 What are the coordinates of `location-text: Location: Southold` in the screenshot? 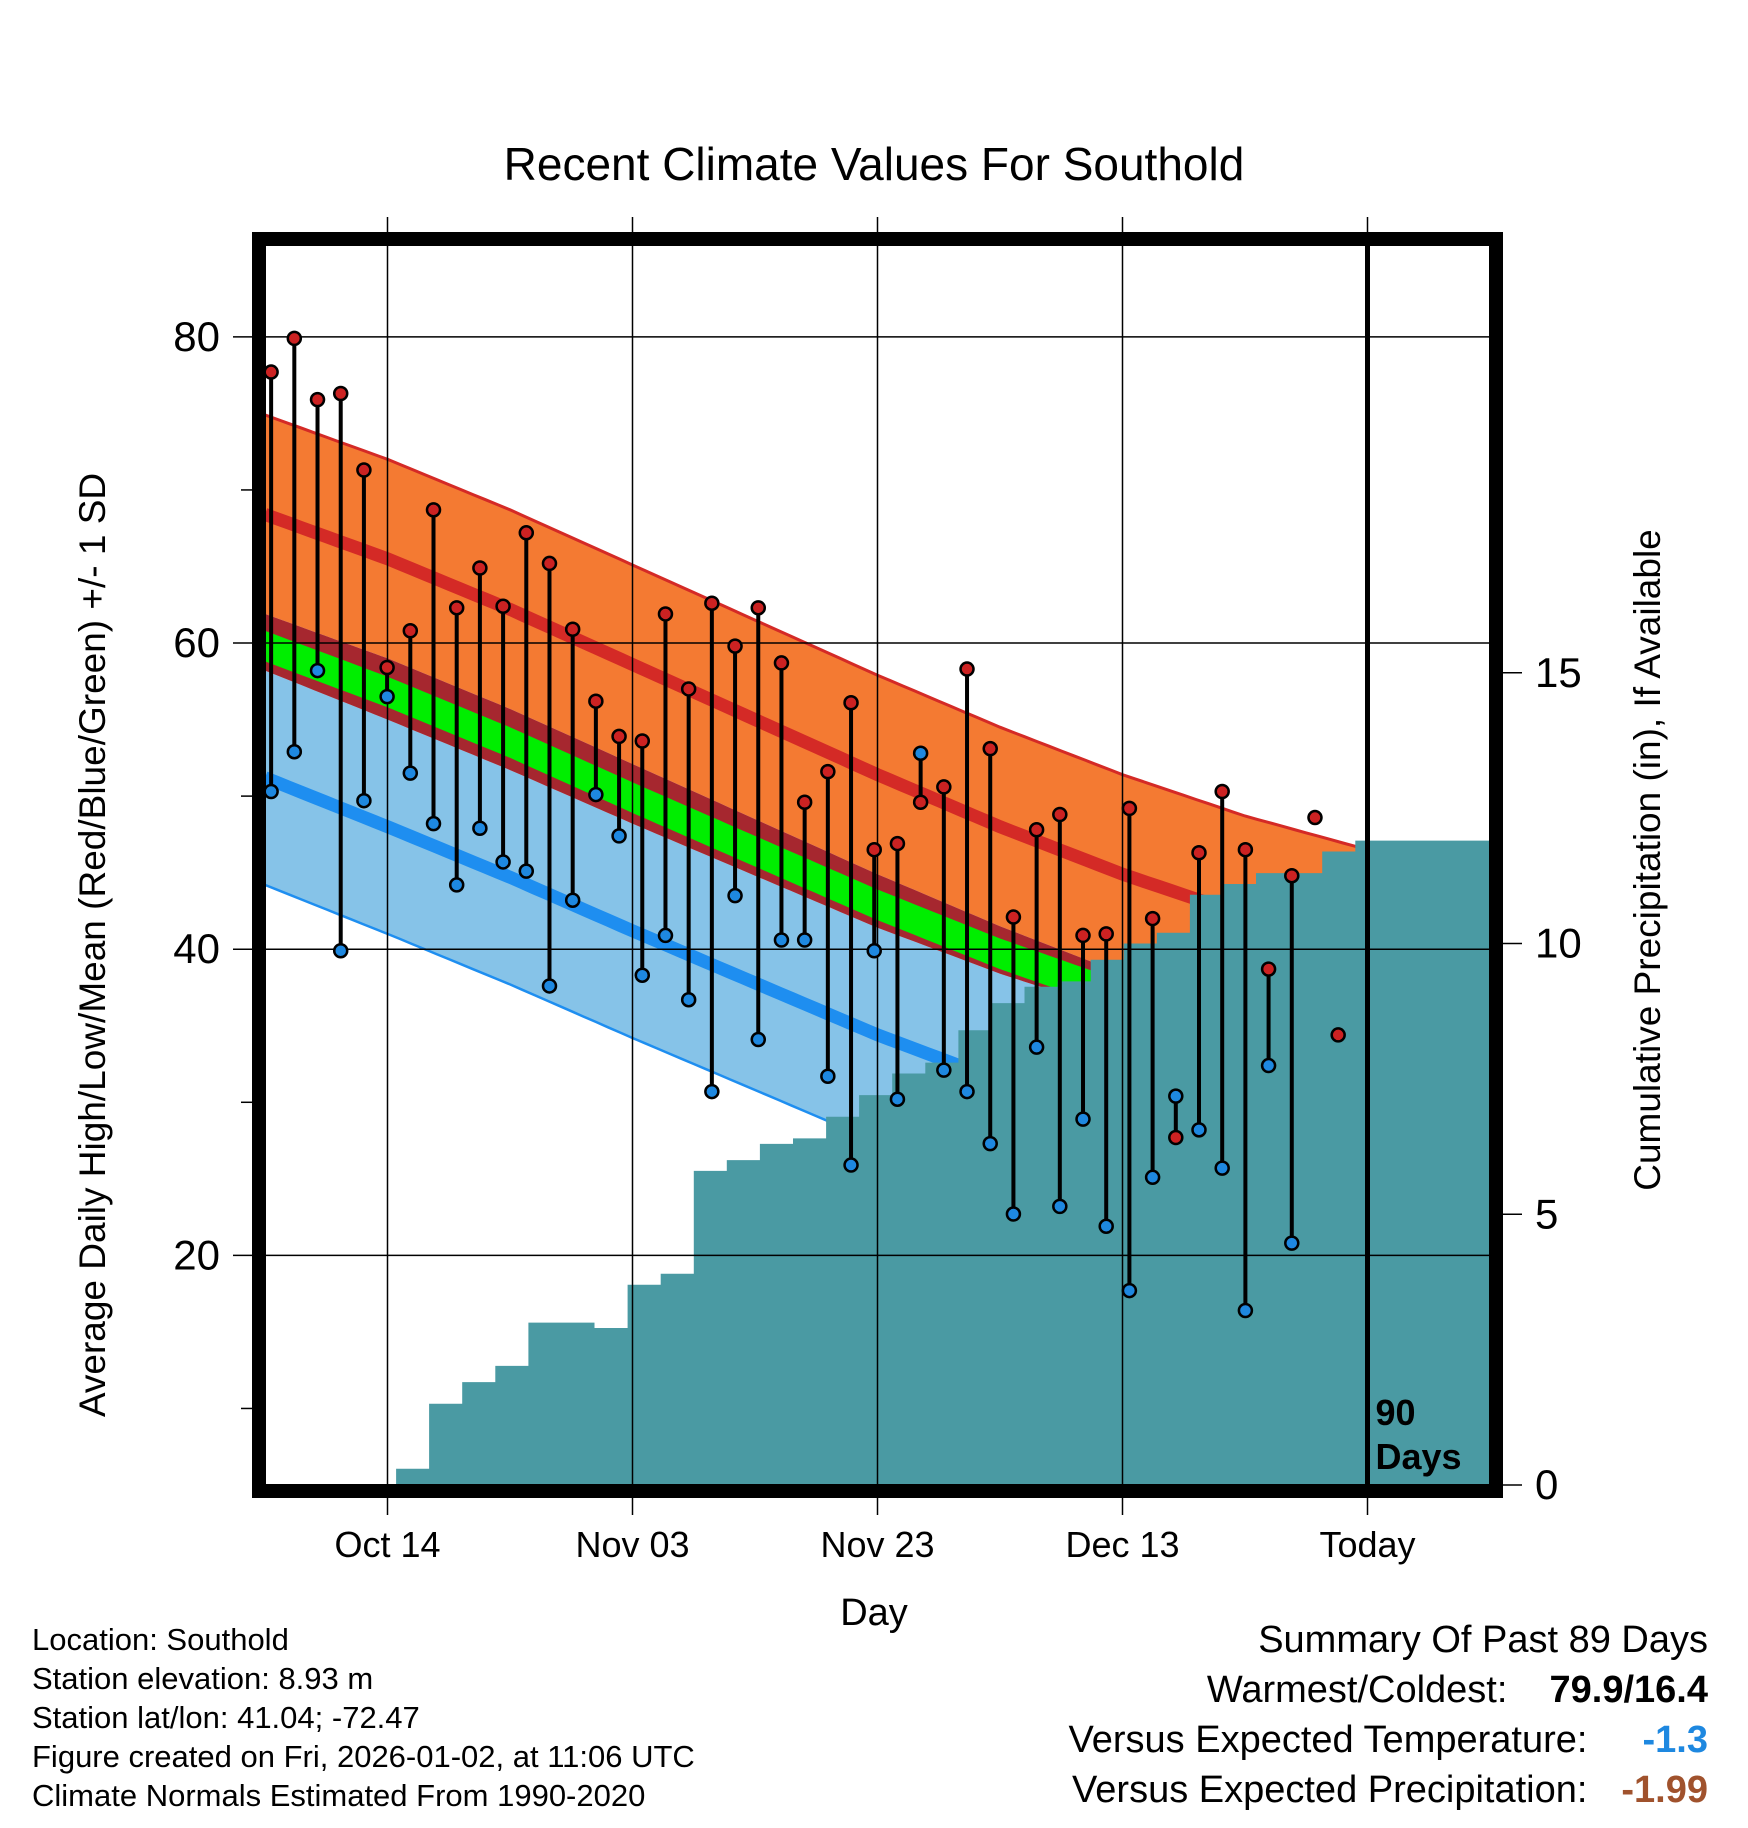 It's located at (160, 1639).